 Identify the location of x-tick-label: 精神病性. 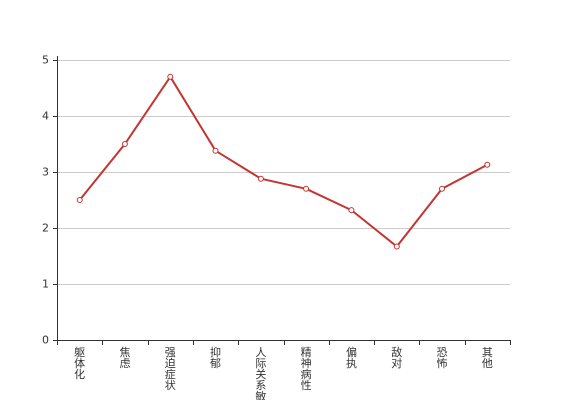
(306, 369).